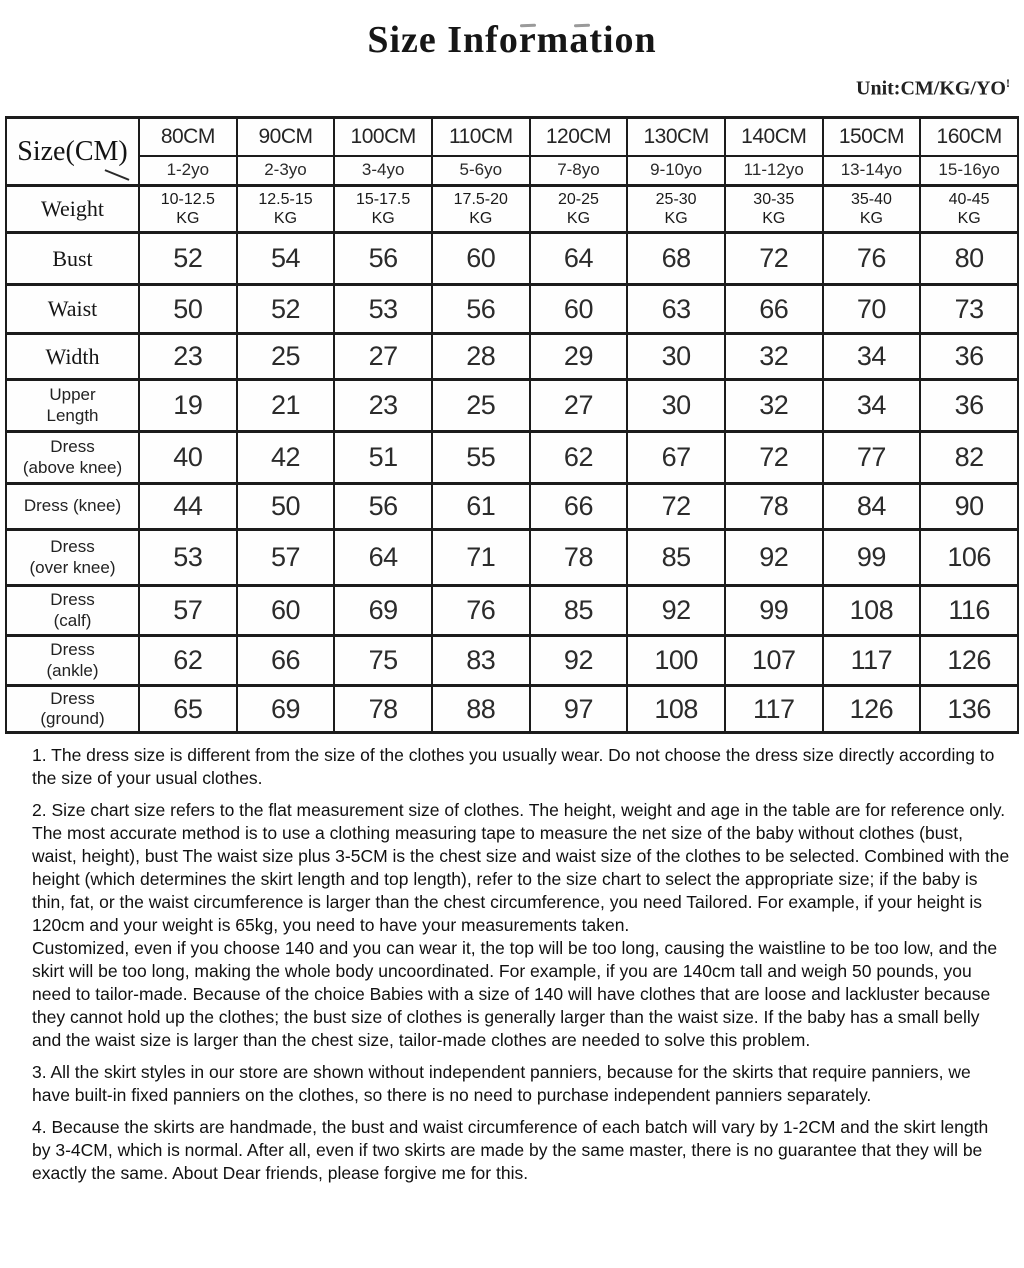  What do you see at coordinates (773, 258) in the screenshot?
I see `value-cell: 72` at bounding box center [773, 258].